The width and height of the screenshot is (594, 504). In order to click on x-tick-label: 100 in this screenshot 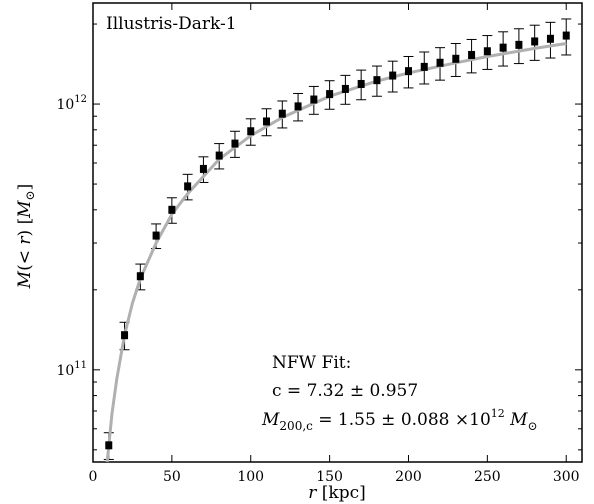, I will do `click(250, 477)`.